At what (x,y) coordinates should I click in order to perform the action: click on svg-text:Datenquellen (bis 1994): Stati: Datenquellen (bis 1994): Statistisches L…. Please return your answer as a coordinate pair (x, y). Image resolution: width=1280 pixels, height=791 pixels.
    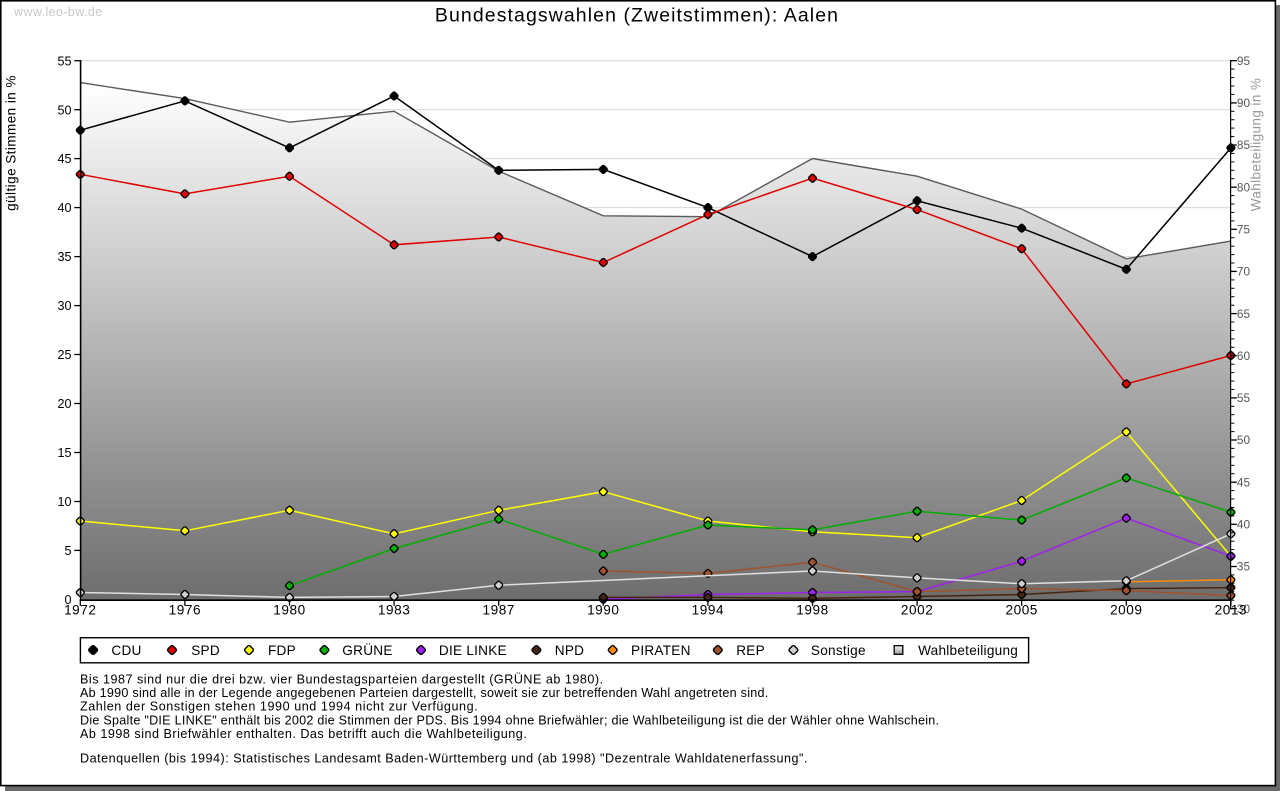
    Looking at the image, I should click on (444, 759).